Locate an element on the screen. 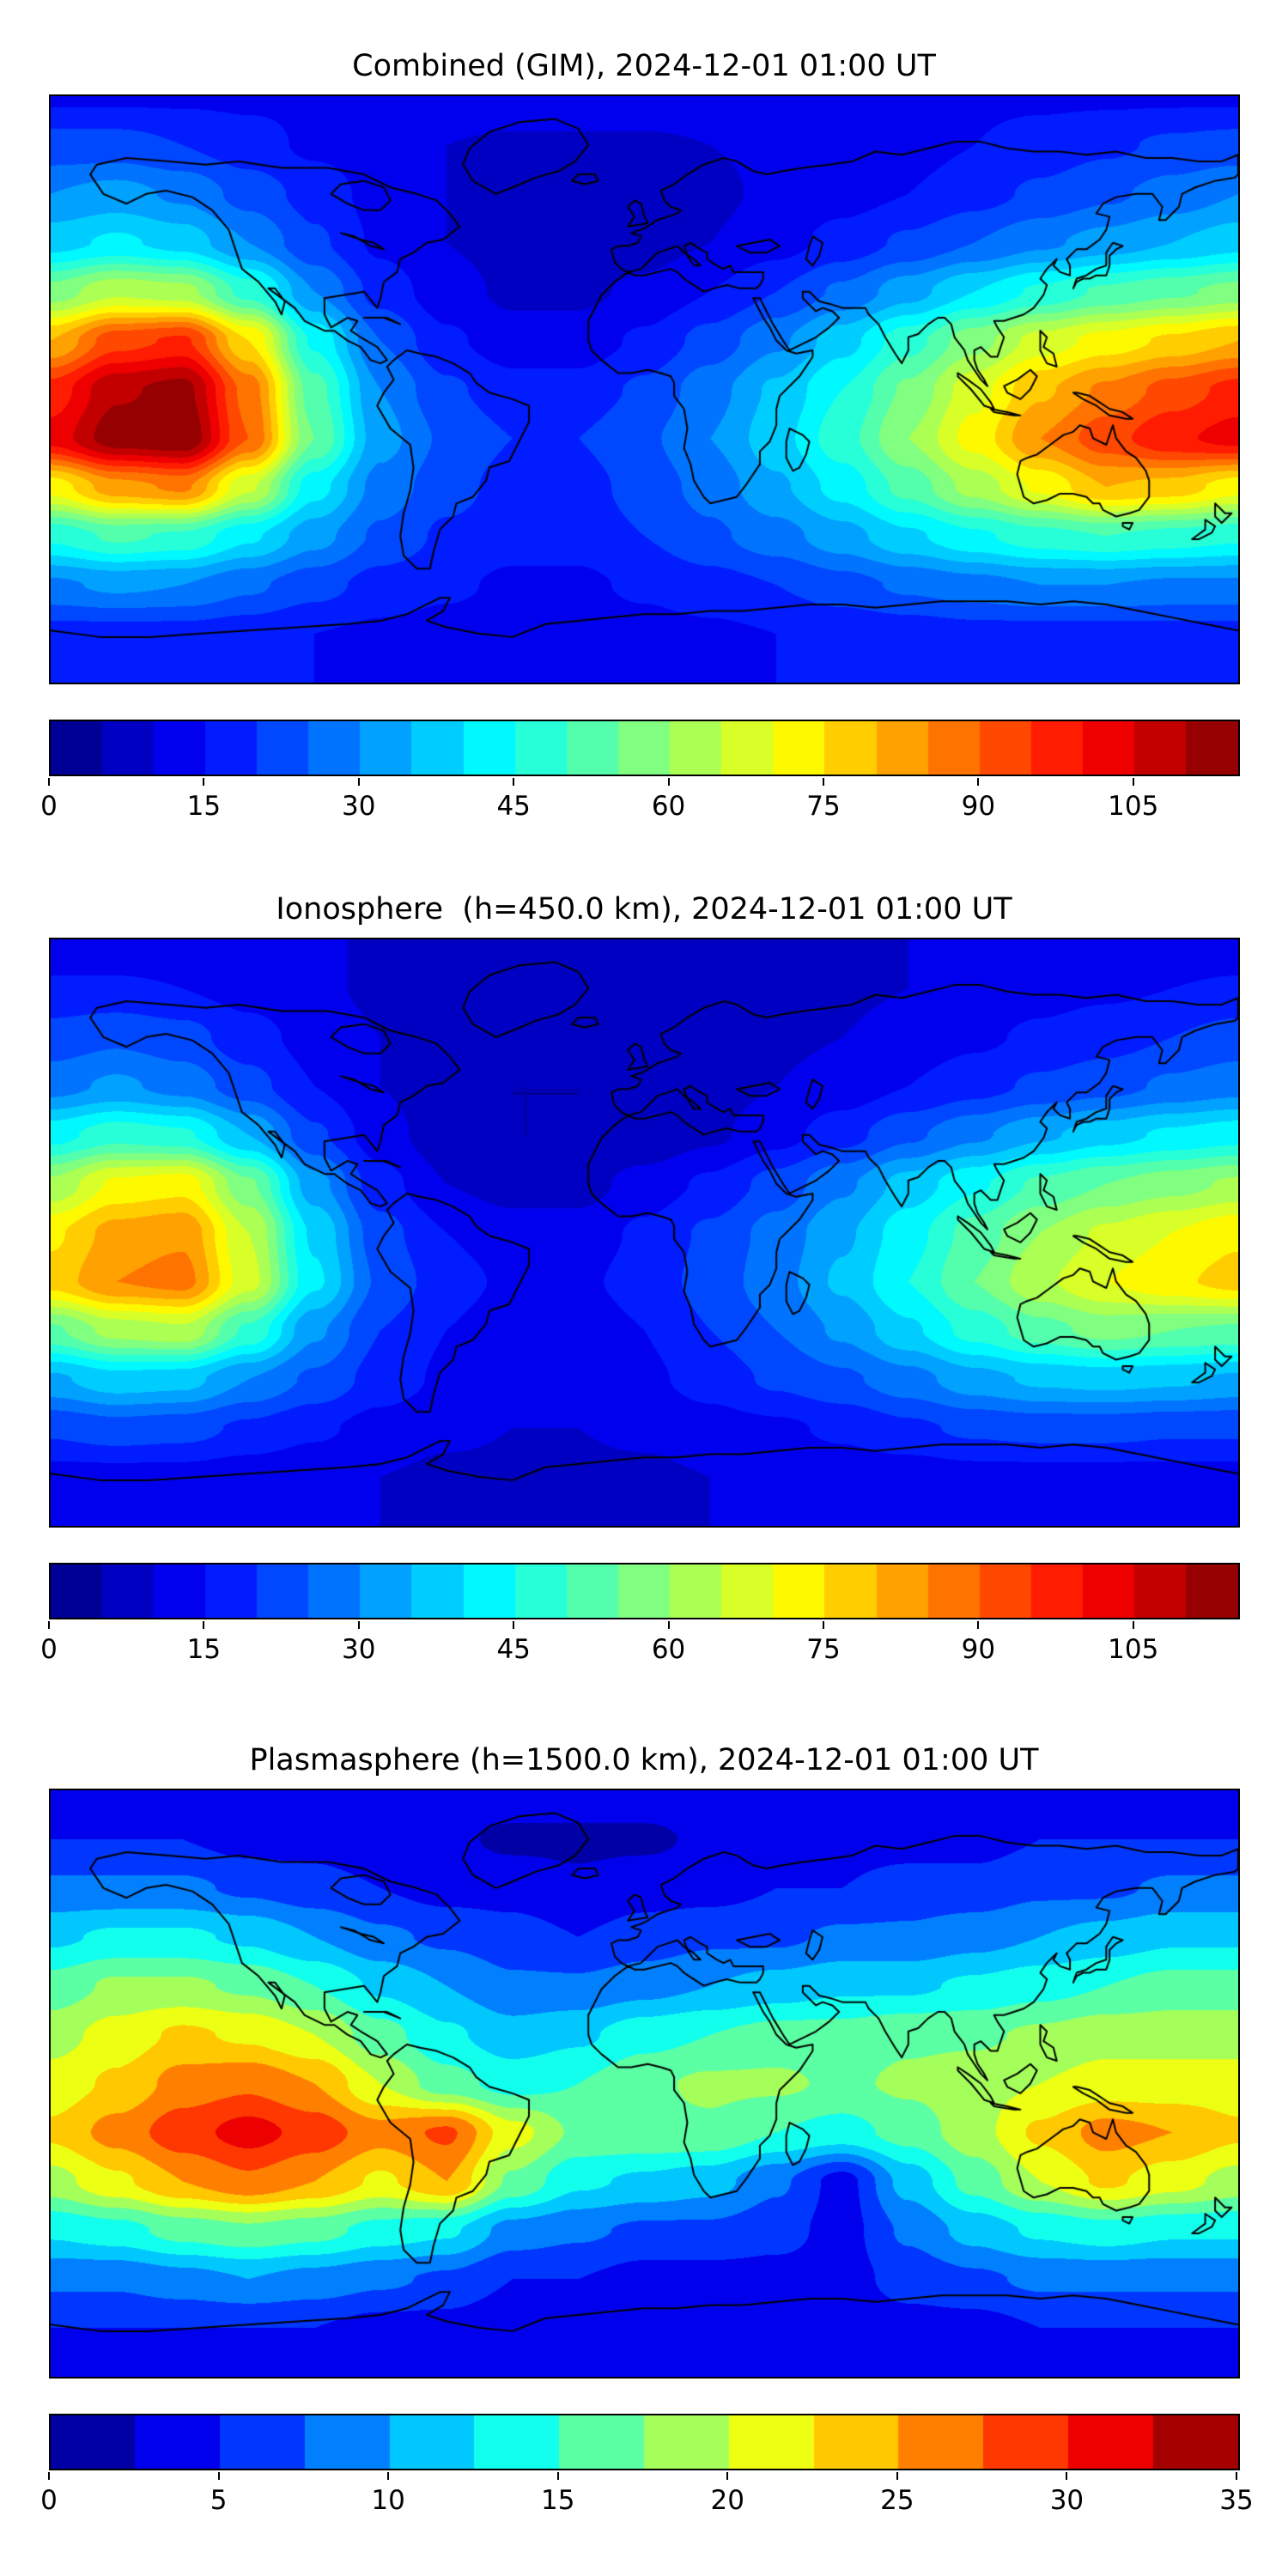  colorbar-tickmarks-combined is located at coordinates (642, 782).